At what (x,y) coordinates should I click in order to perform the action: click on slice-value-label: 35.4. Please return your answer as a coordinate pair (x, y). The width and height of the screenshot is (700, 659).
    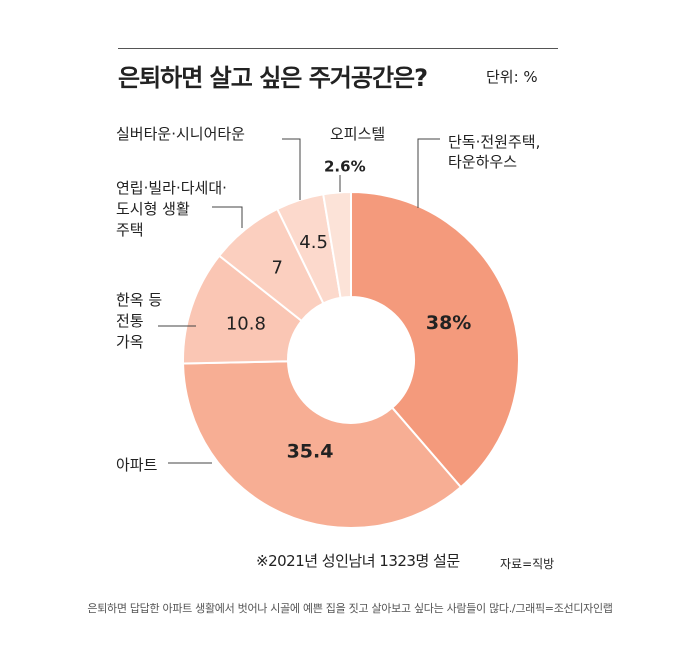
    Looking at the image, I should click on (310, 452).